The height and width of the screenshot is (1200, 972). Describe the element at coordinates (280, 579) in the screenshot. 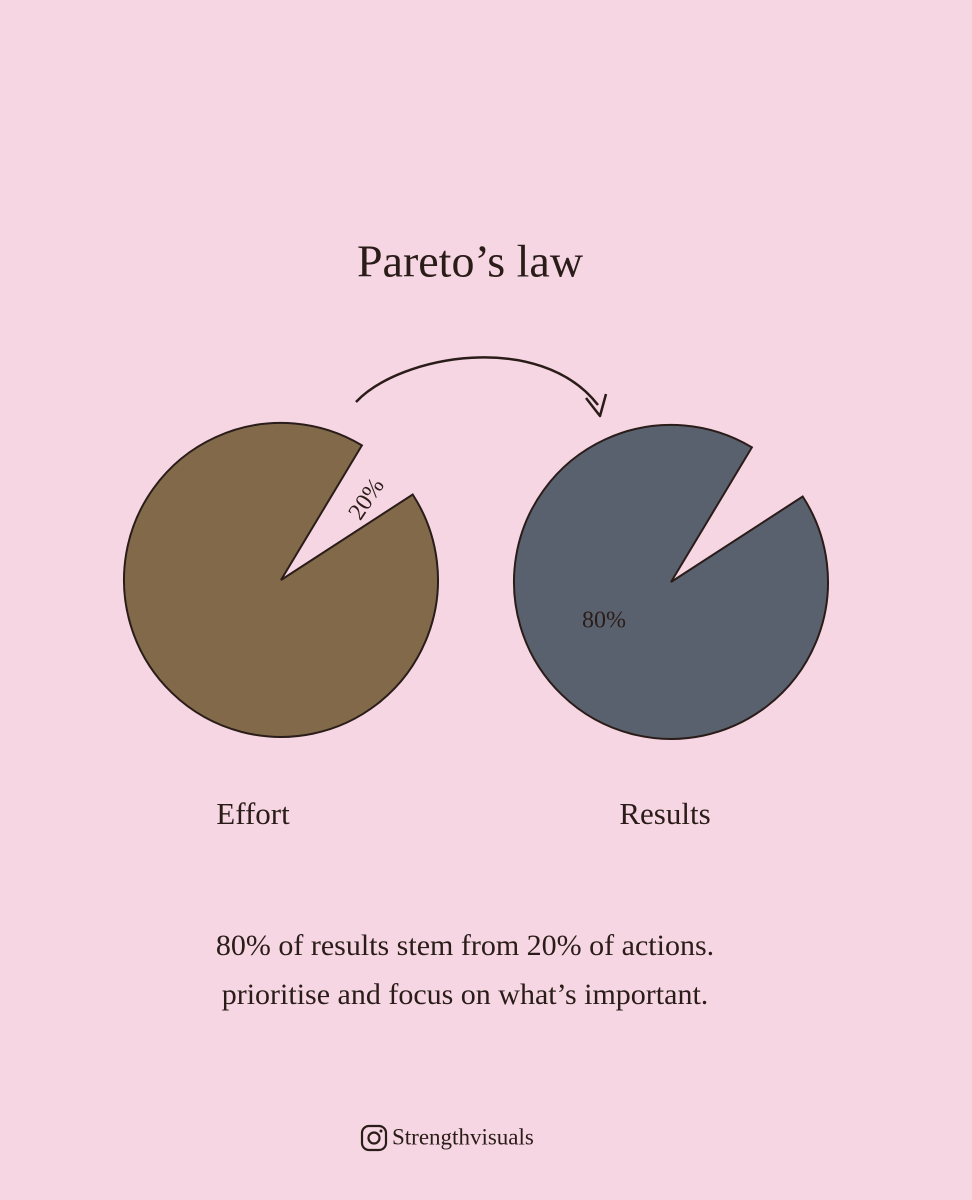

I see `effort-pie` at that location.